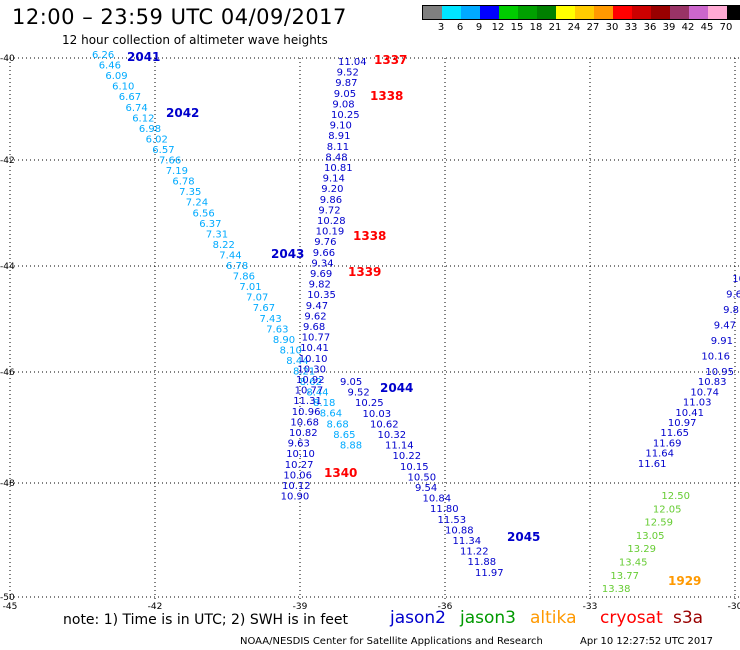 The image size is (740, 650). Describe the element at coordinates (444, 509) in the screenshot. I see `swh-value: 11.80` at that location.